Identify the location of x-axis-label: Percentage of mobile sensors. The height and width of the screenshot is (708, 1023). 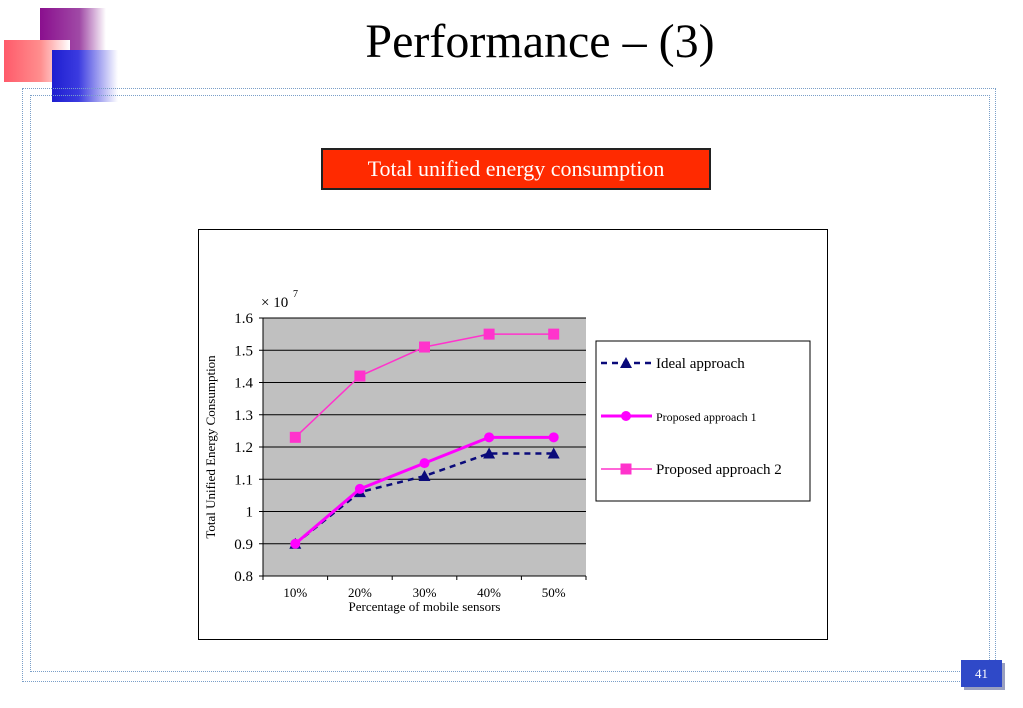
(425, 606).